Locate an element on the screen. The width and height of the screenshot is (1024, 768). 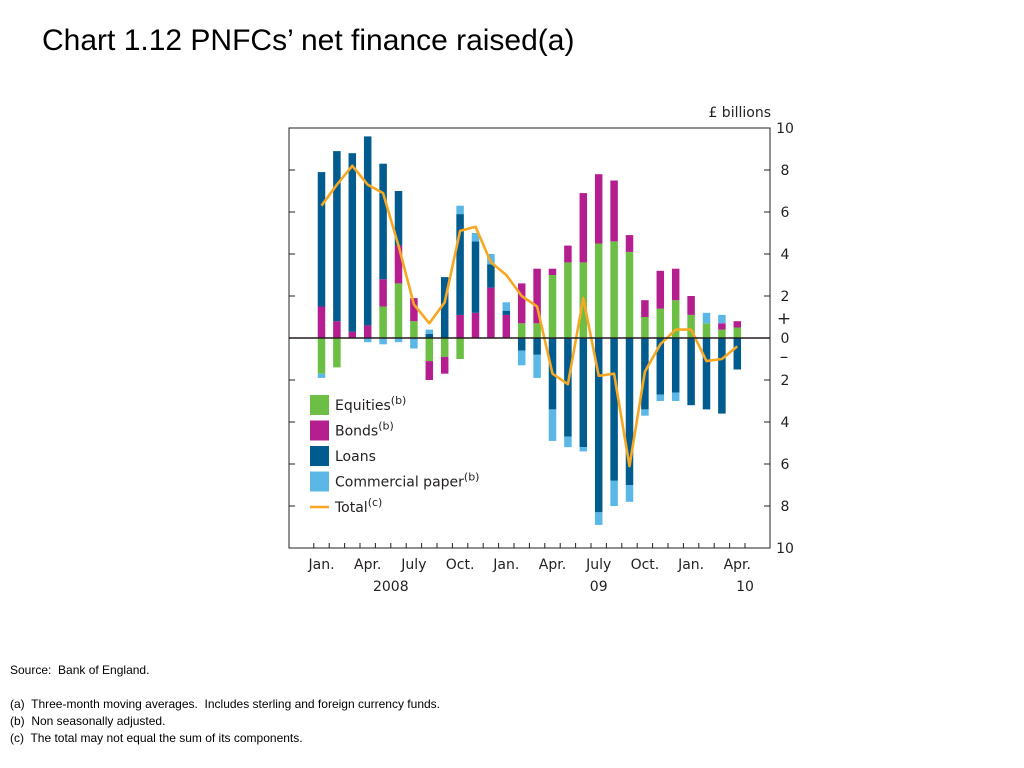
legend-label: Commercial paper(b) is located at coordinates (407, 481).